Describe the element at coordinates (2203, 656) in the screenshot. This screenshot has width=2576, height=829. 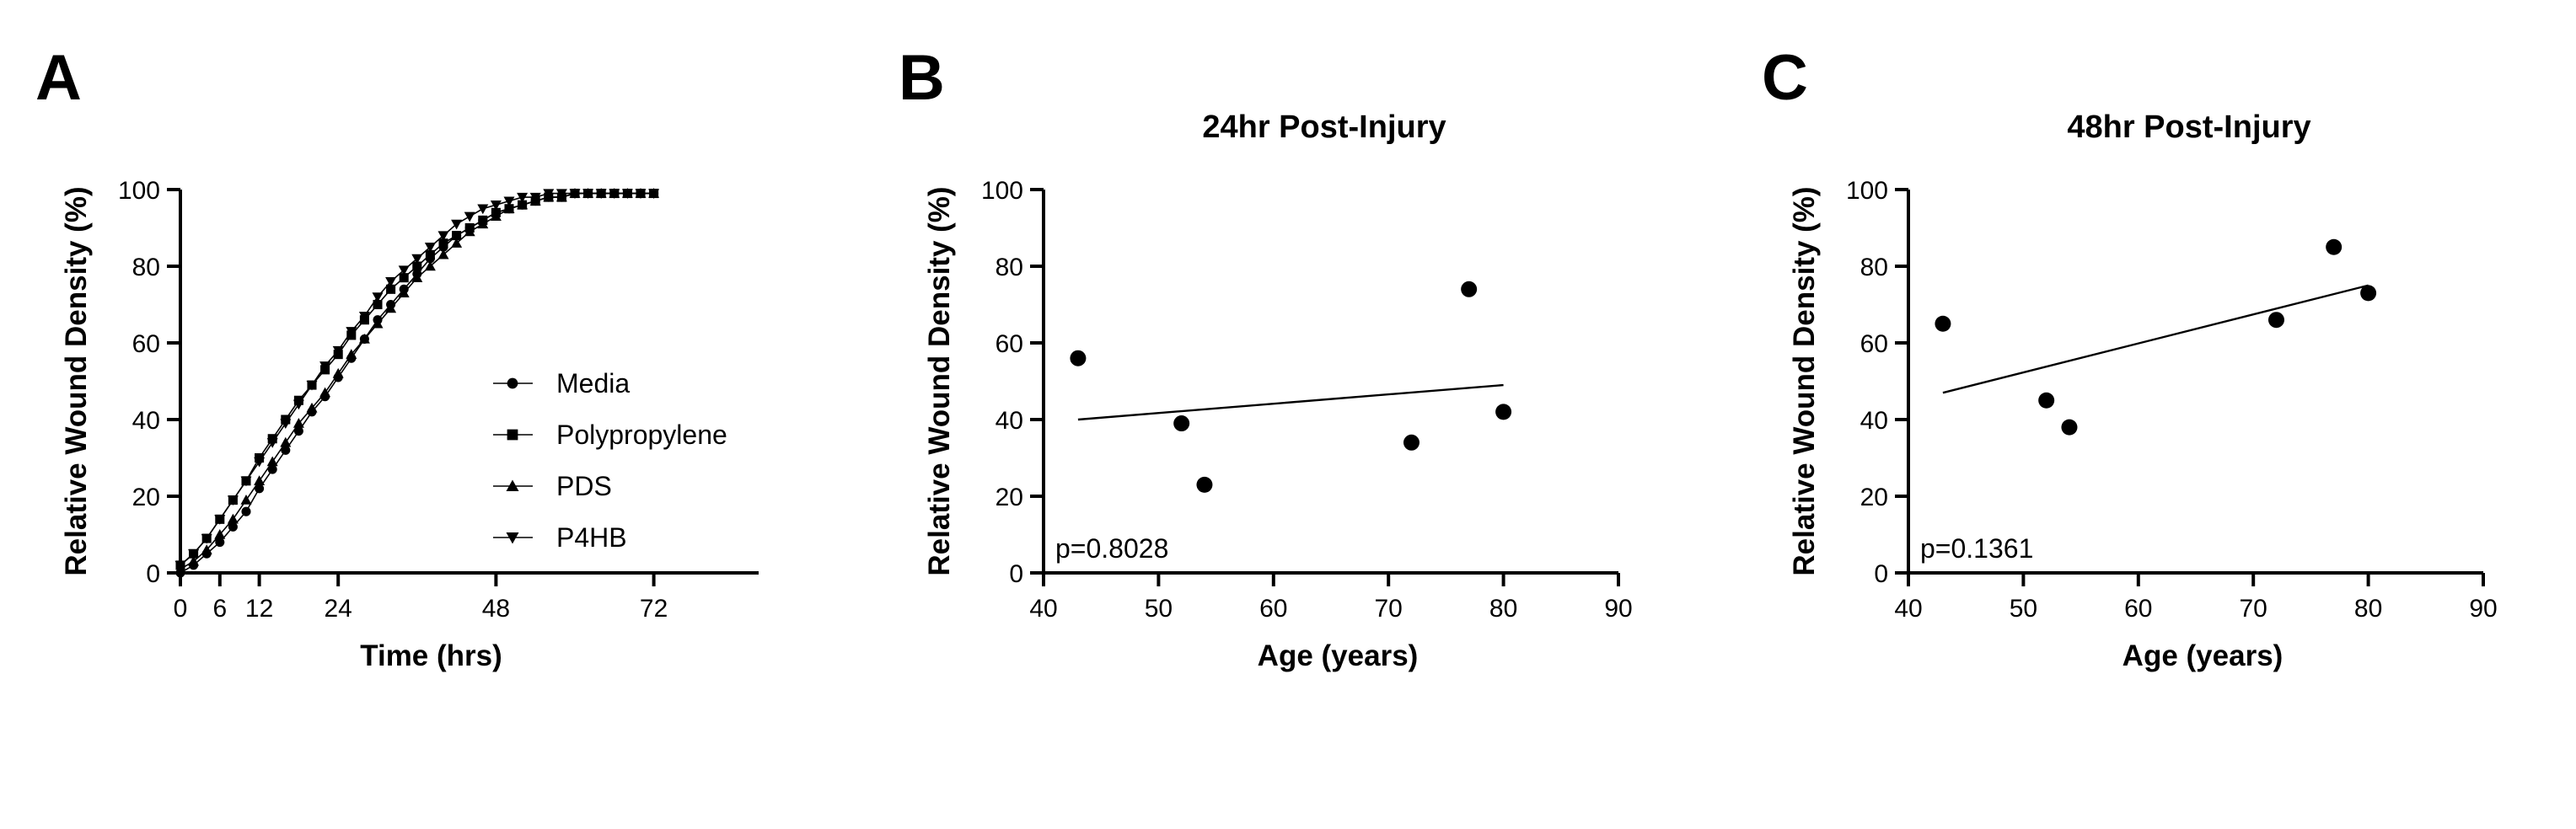
I see `x-axis-label: Age (years)` at that location.